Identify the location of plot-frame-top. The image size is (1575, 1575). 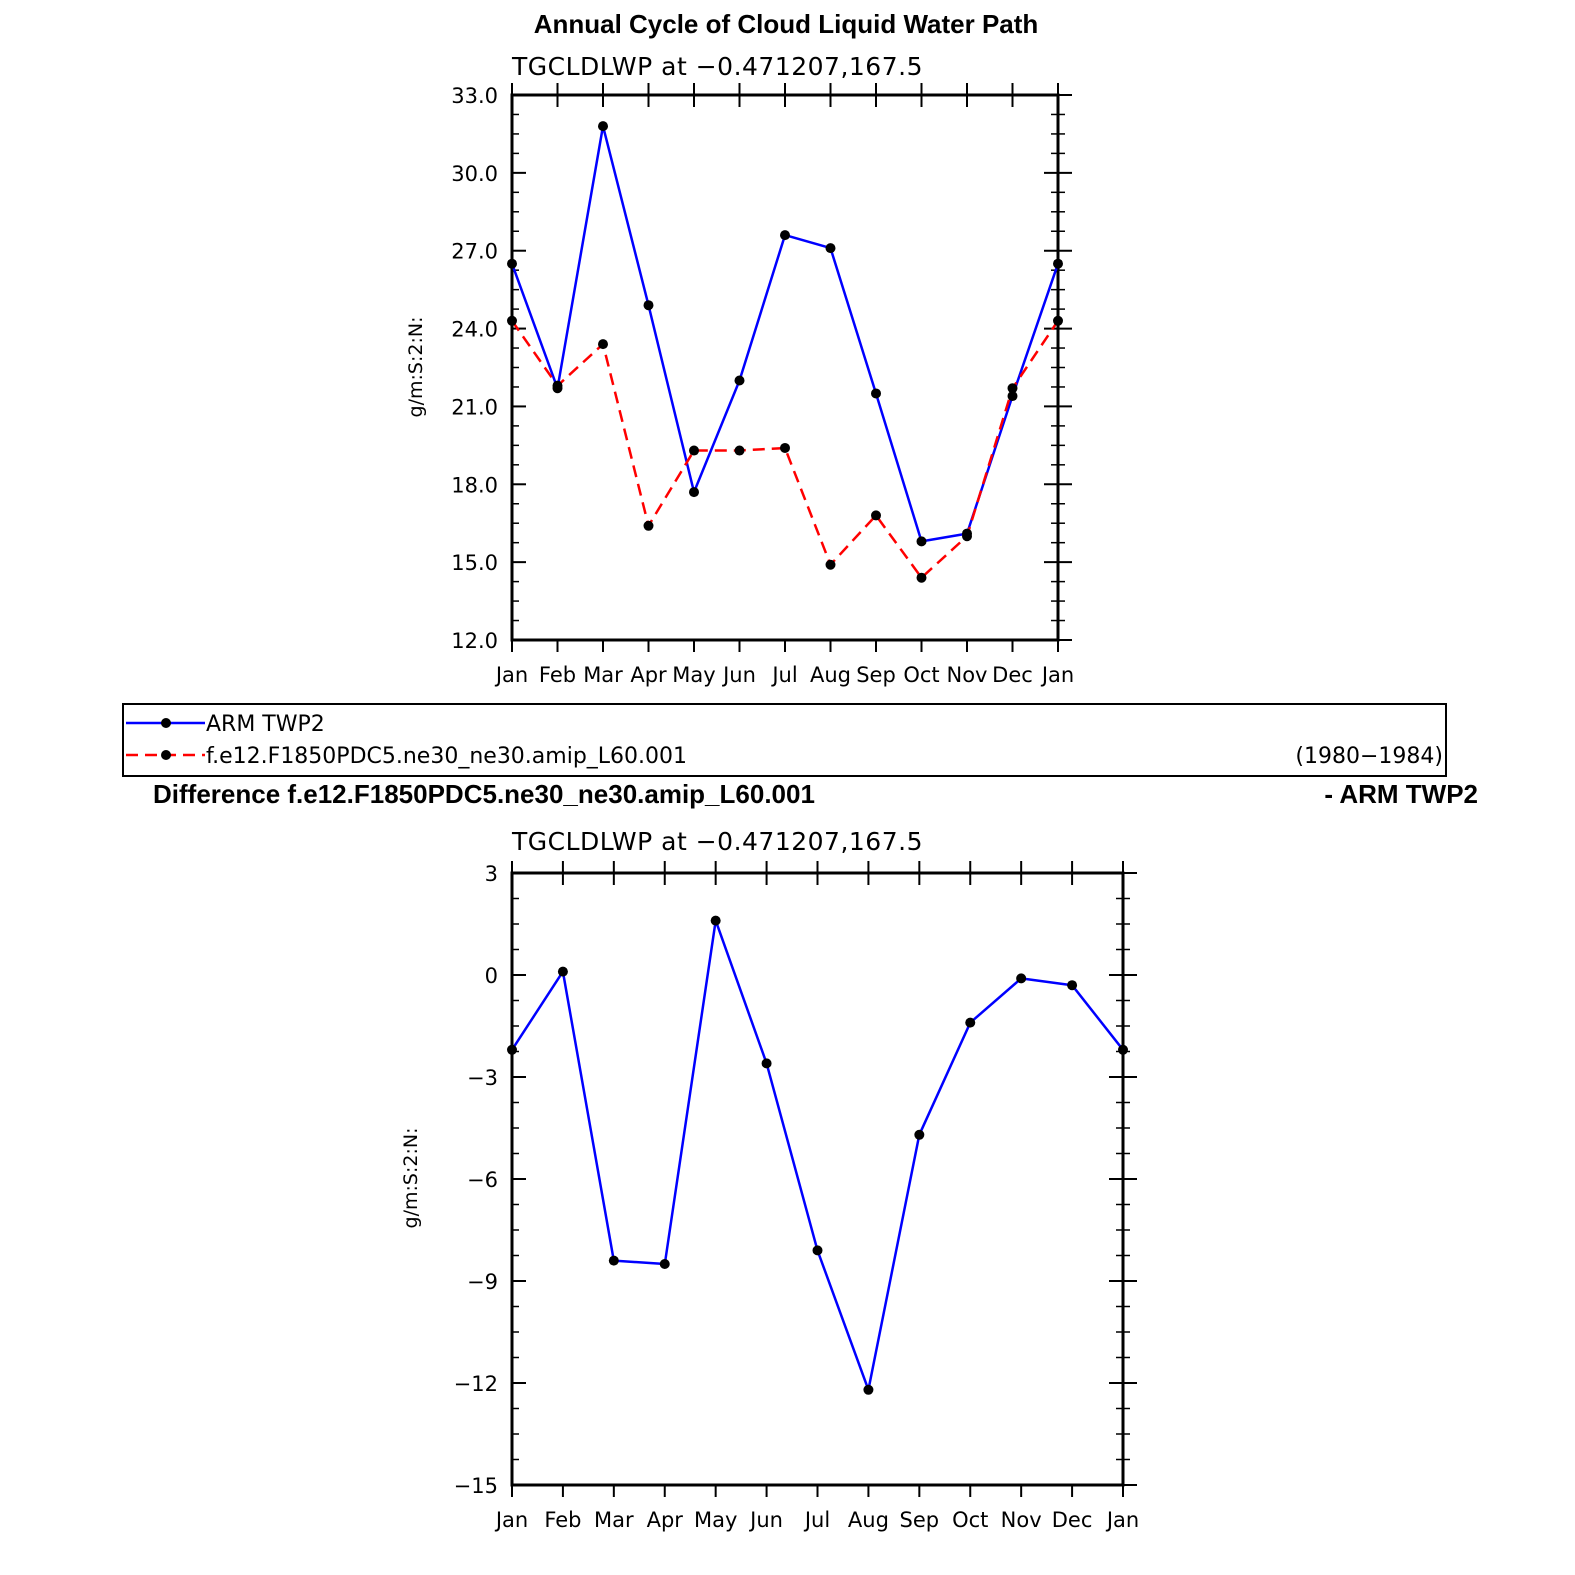
(785, 367).